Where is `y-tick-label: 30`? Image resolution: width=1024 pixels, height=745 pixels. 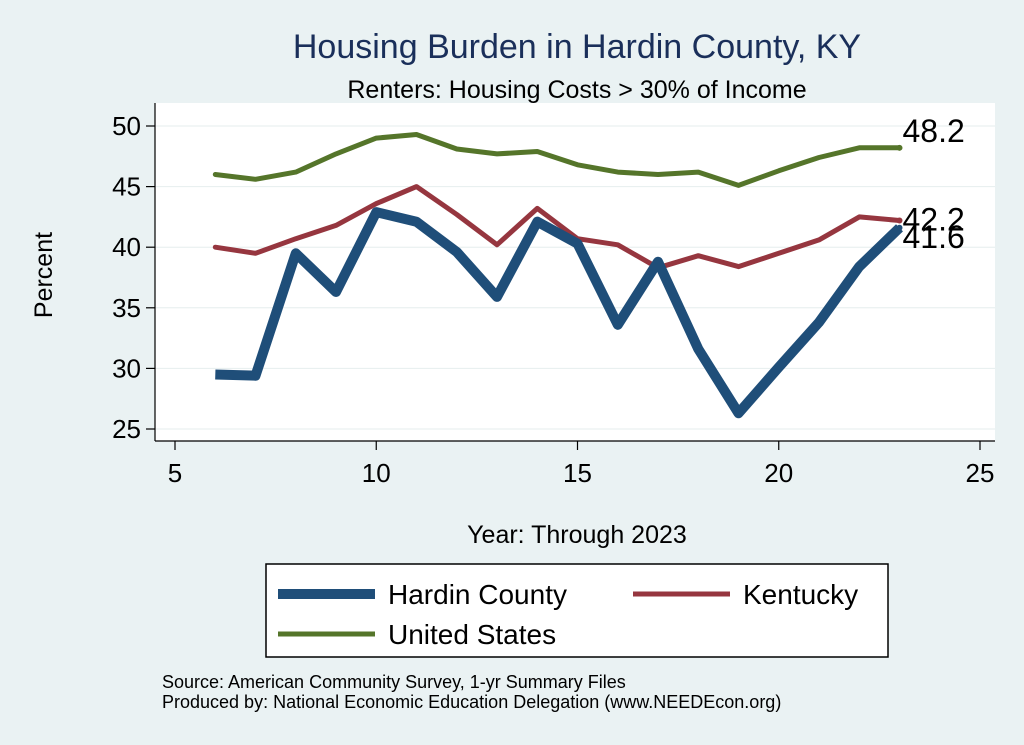
y-tick-label: 30 is located at coordinates (126, 368).